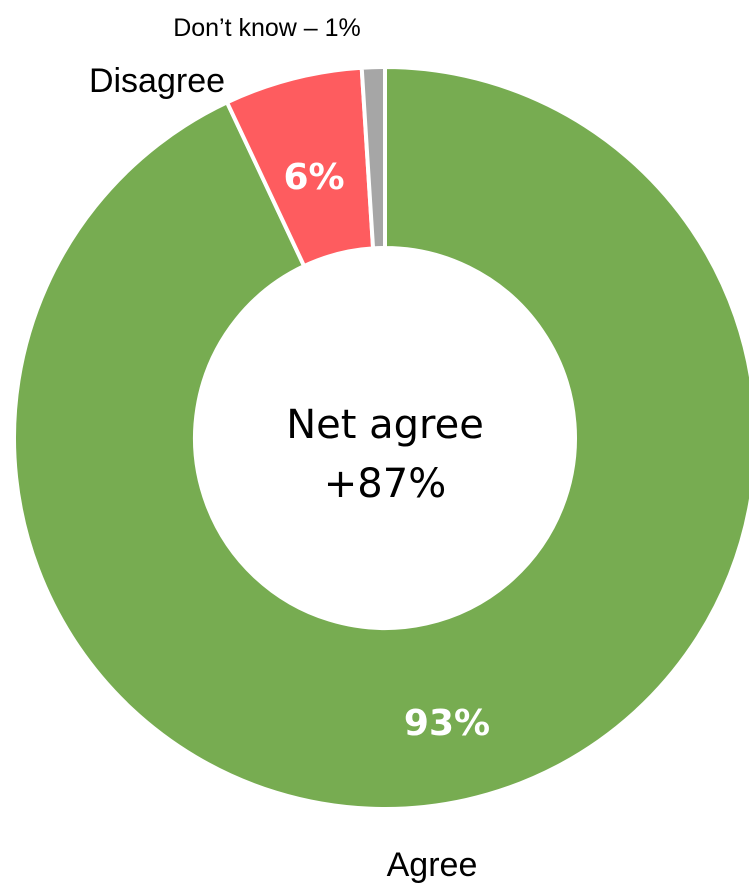 The image size is (749, 888). Describe the element at coordinates (447, 723) in the screenshot. I see `agree-value-label: 93%` at that location.